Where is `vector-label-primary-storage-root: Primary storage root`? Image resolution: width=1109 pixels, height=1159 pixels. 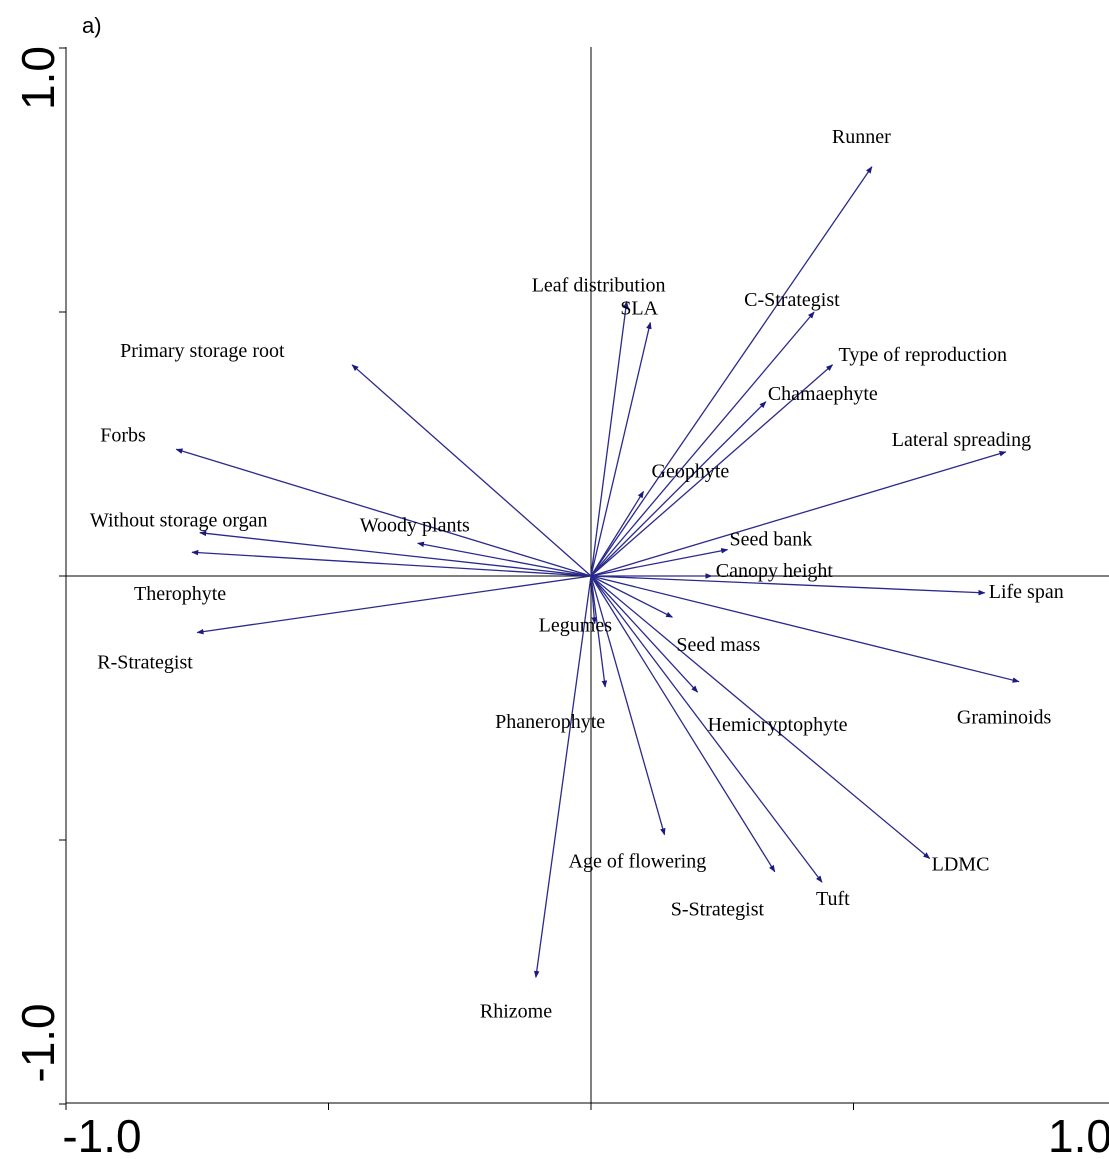
vector-label-primary-storage-root: Primary storage root is located at coordinates (202, 351).